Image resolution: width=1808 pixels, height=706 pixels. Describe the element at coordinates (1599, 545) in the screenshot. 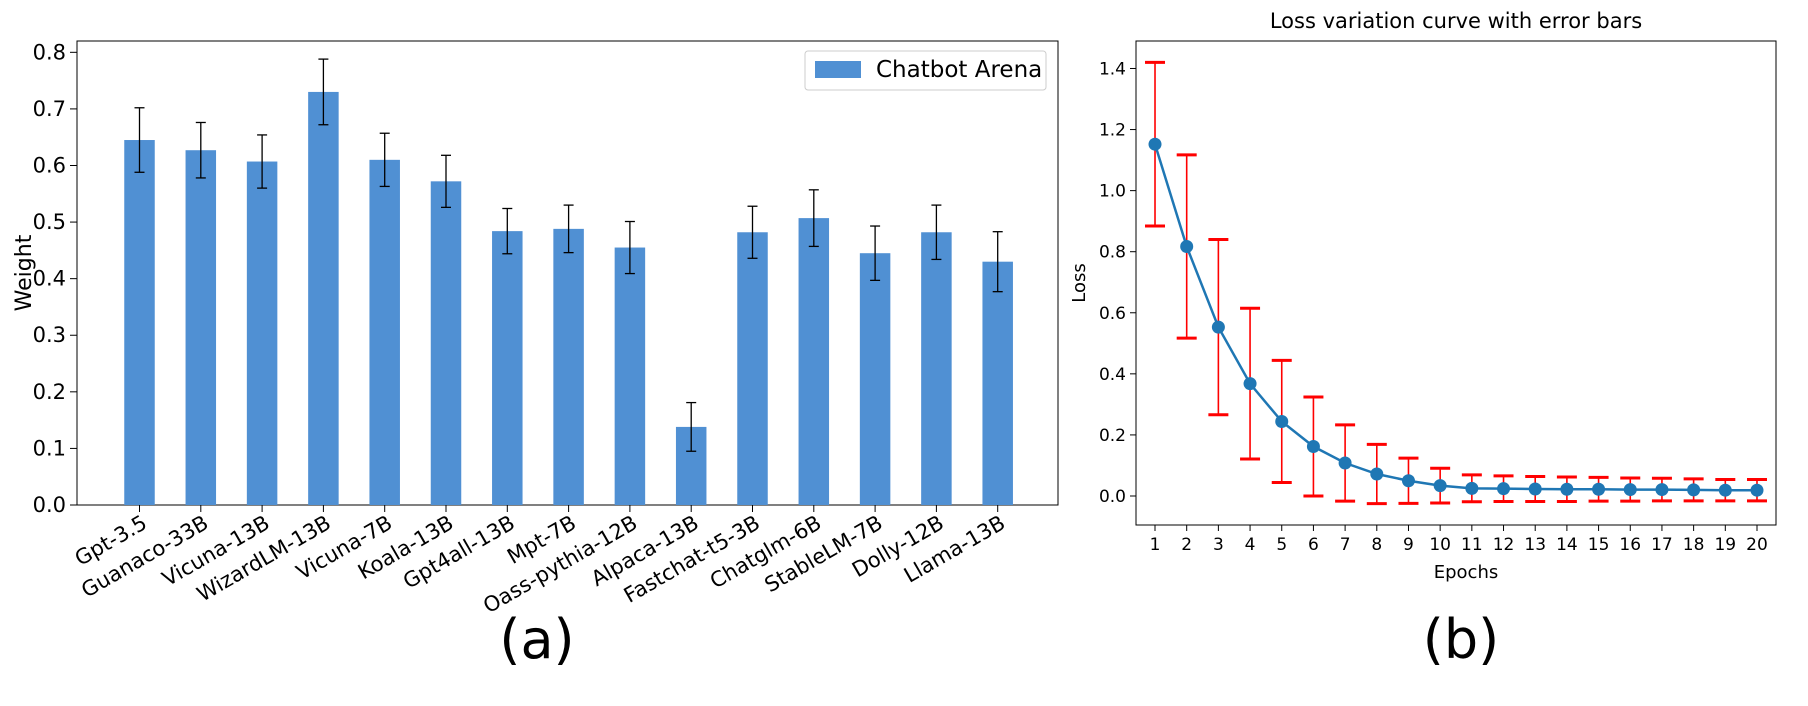

I see `x-tick-label-b: 15` at that location.